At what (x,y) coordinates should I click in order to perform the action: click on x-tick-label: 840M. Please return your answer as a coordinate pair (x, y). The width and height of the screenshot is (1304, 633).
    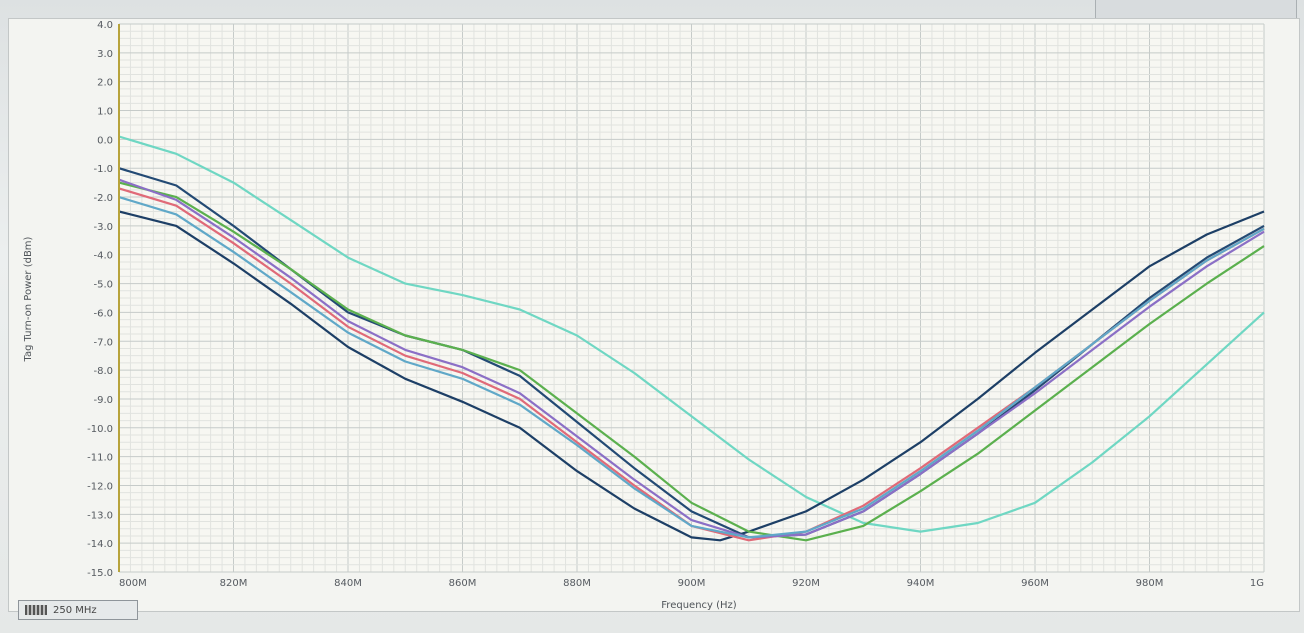
    Looking at the image, I should click on (348, 583).